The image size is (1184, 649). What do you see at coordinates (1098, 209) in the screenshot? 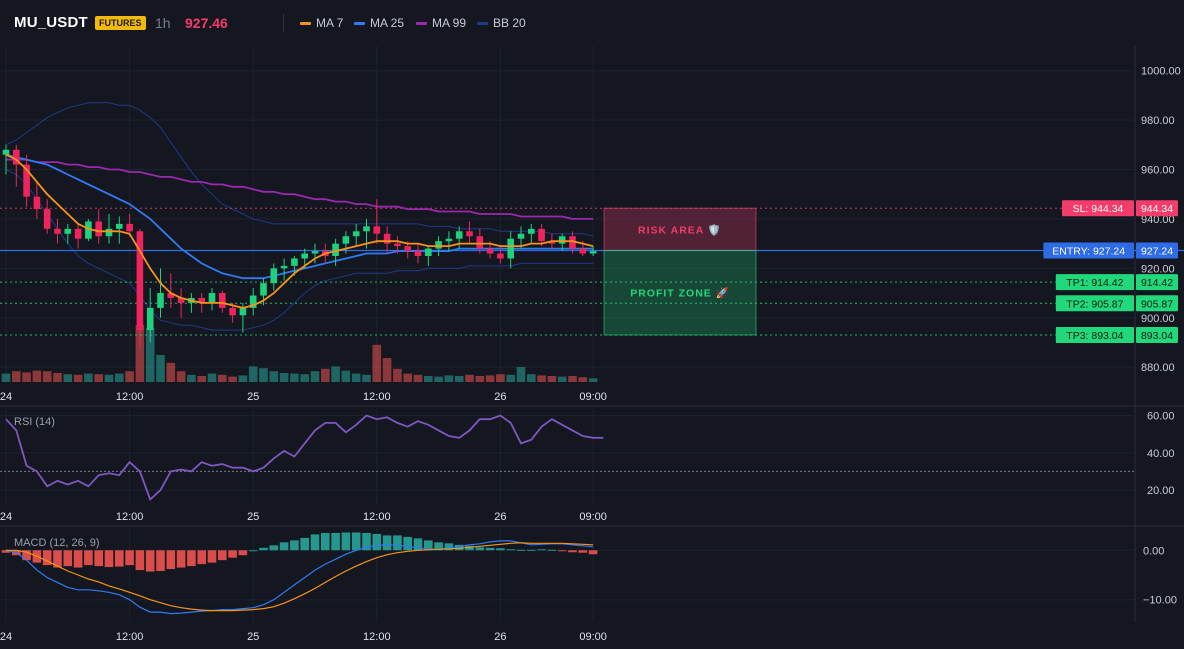
I see `level-tag-label: SL: 944.34` at bounding box center [1098, 209].